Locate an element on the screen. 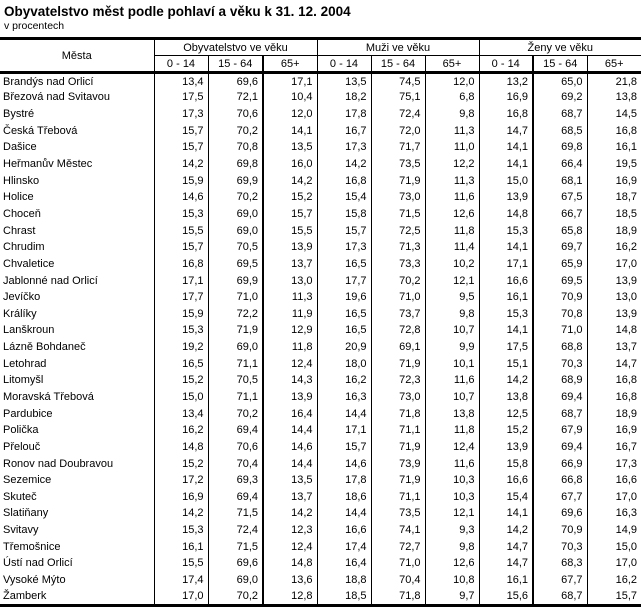  value-cell: 72,8 is located at coordinates (397, 330).